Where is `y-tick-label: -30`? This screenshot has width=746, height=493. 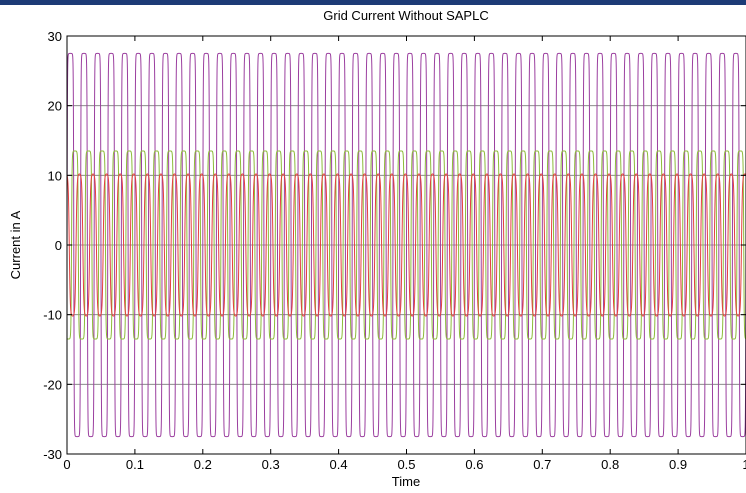 y-tick-label: -30 is located at coordinates (52, 454).